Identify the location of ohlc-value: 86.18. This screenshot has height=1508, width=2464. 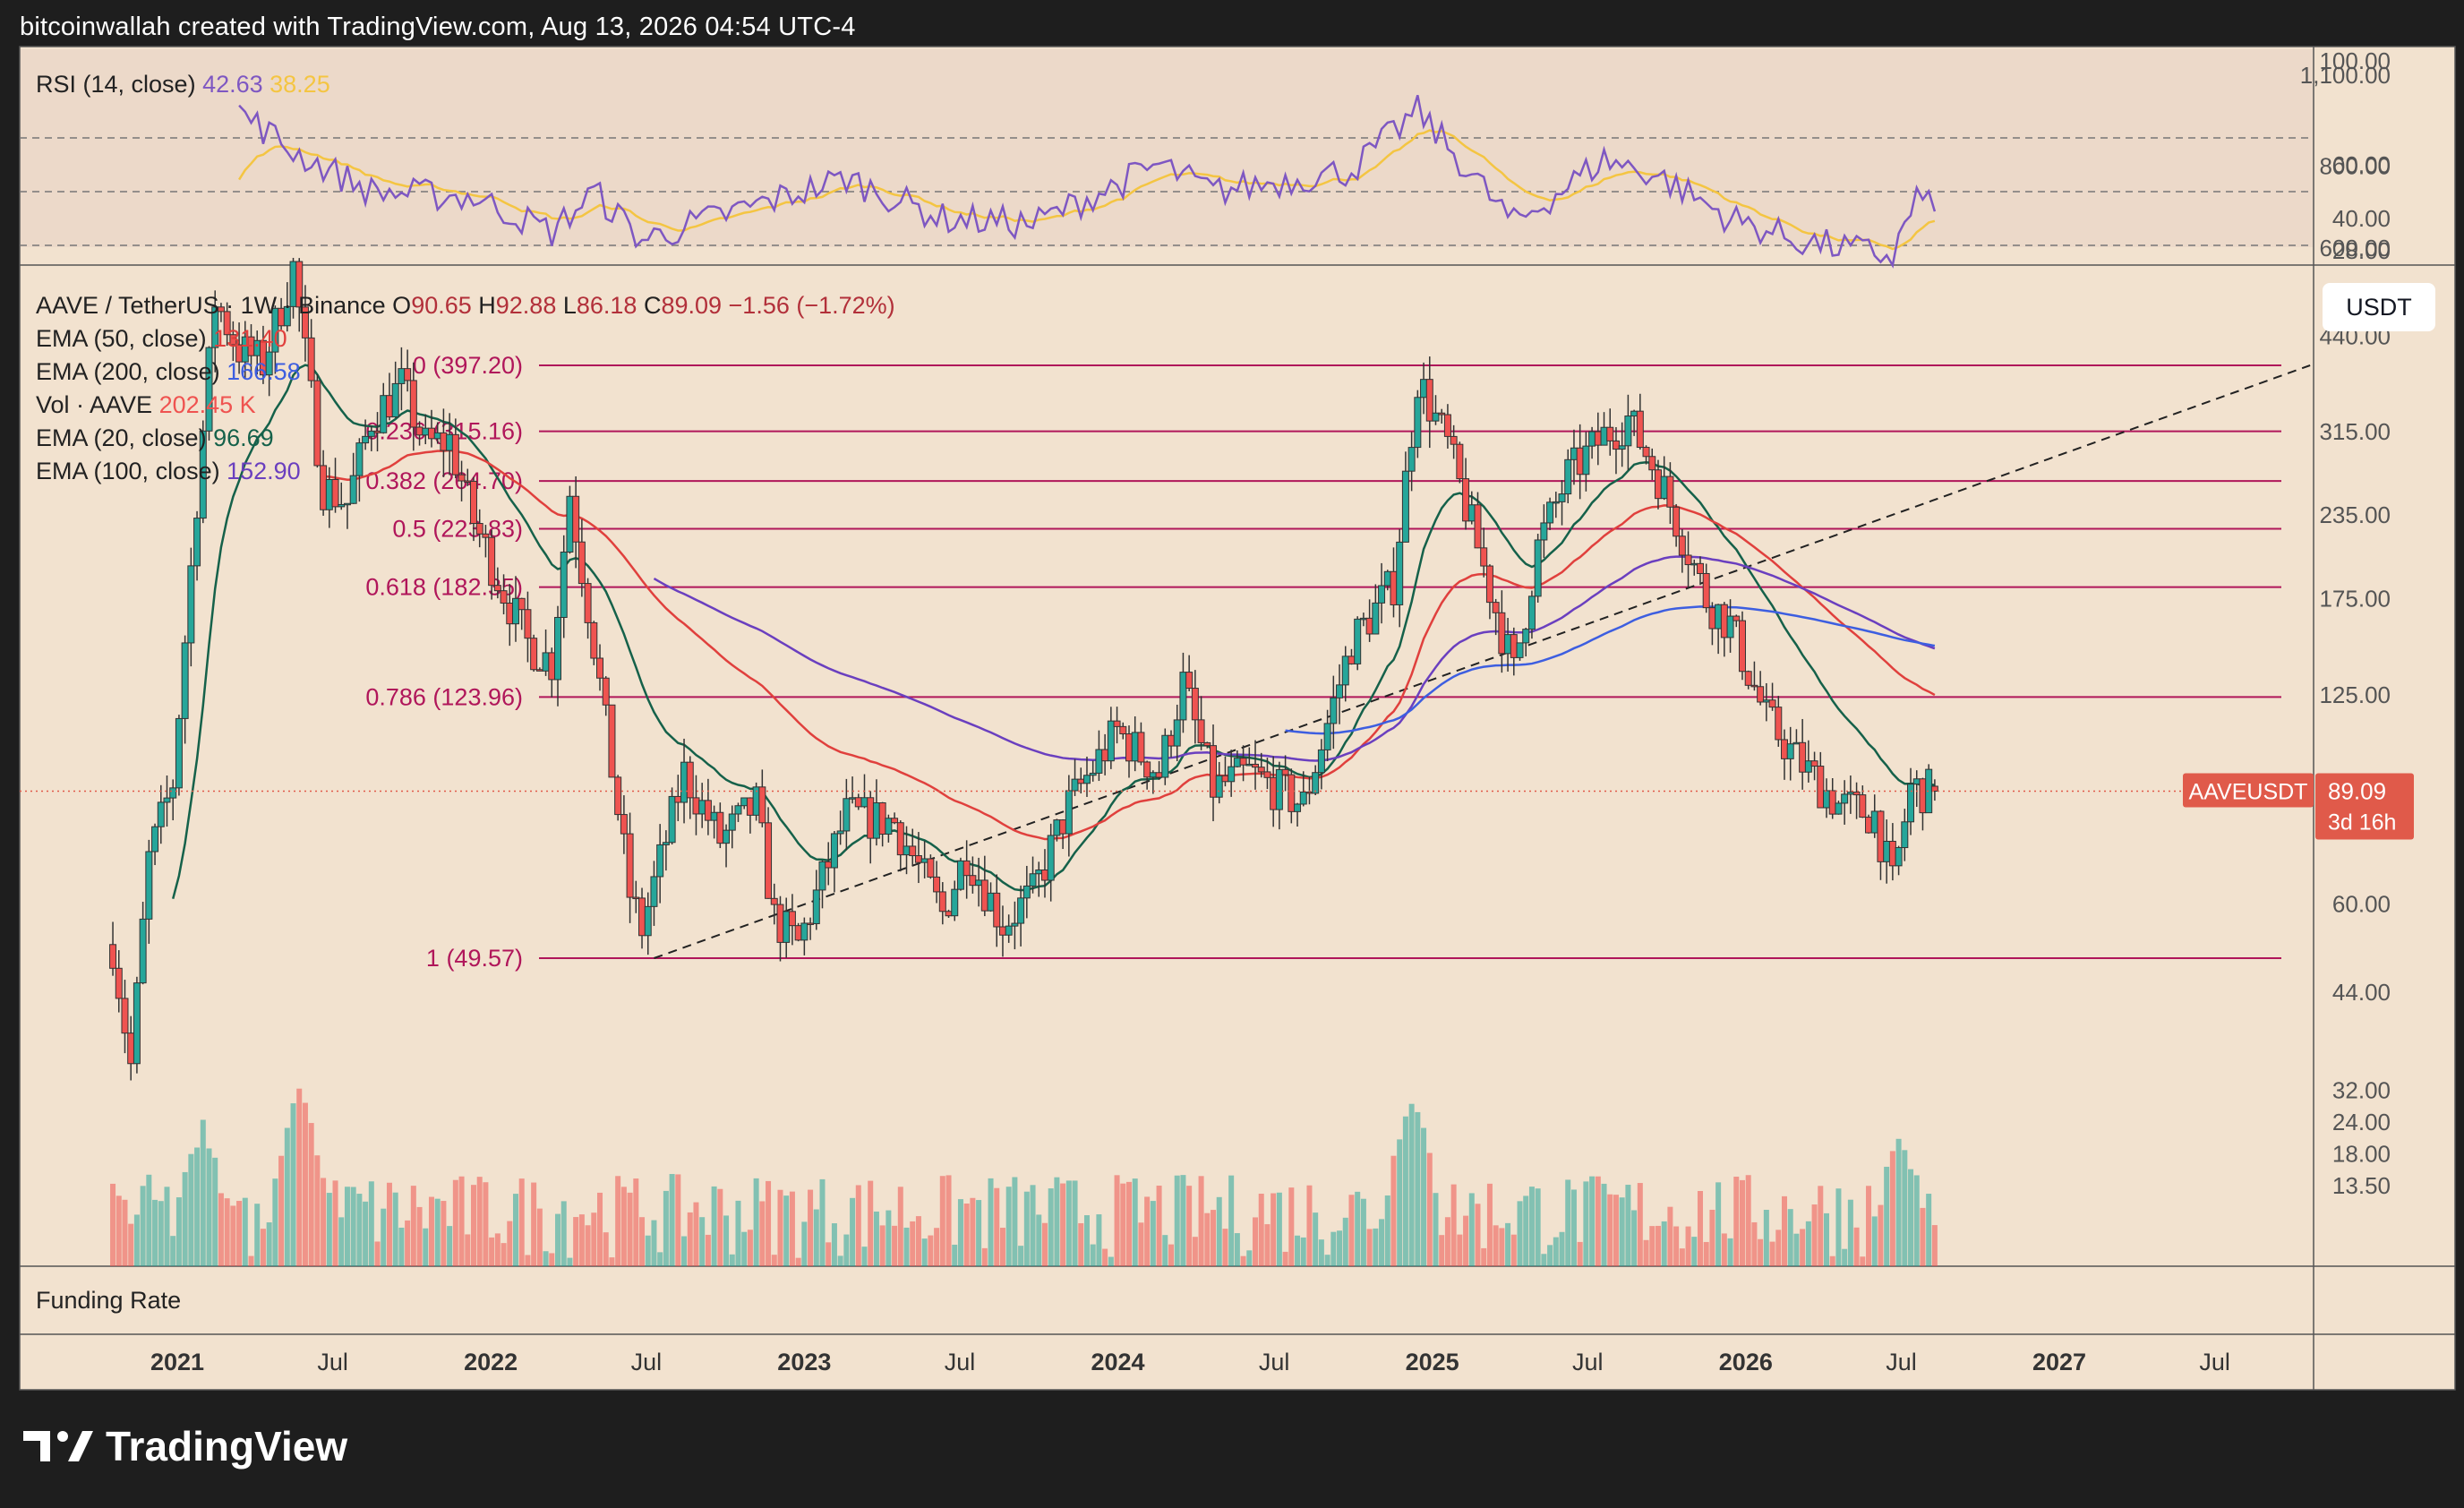
(610, 305).